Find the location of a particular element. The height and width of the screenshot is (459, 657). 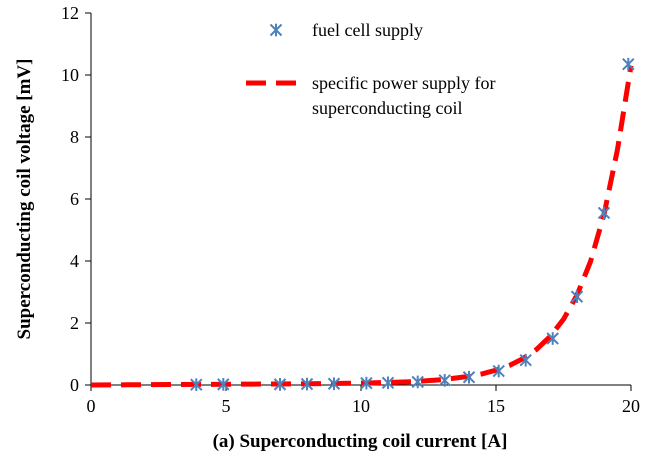

y-axis-ticks: 0 2 4 6 8 10 12 is located at coordinates (76, 199).